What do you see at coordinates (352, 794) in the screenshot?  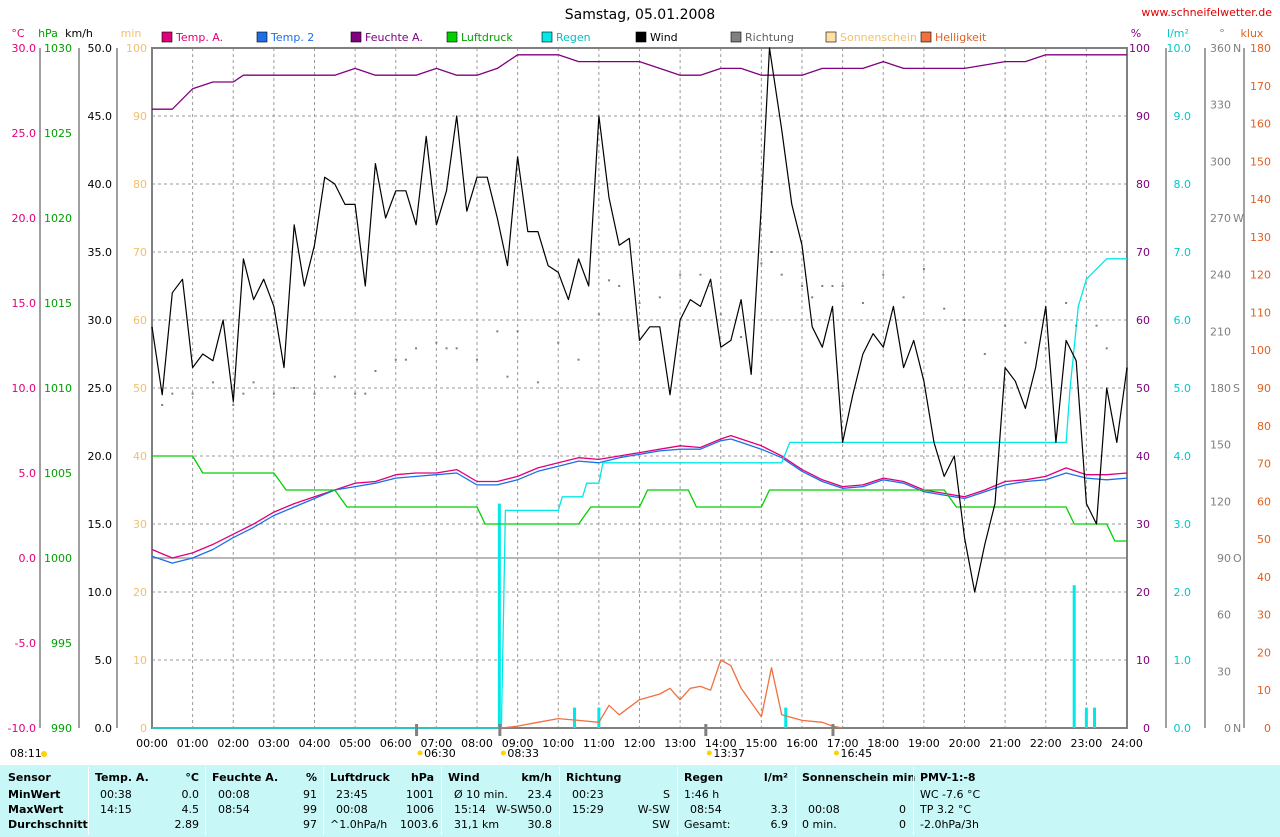 I see `pressure-min-time: 23:45` at bounding box center [352, 794].